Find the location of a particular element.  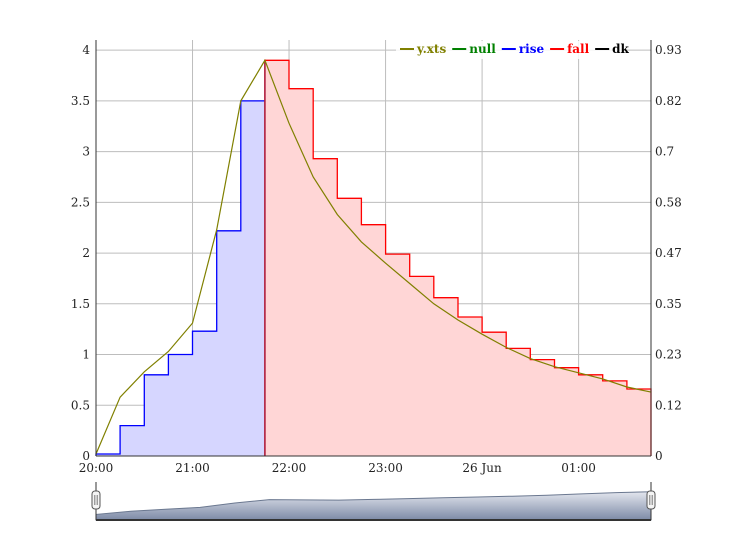

range-selector is located at coordinates (373, 501).